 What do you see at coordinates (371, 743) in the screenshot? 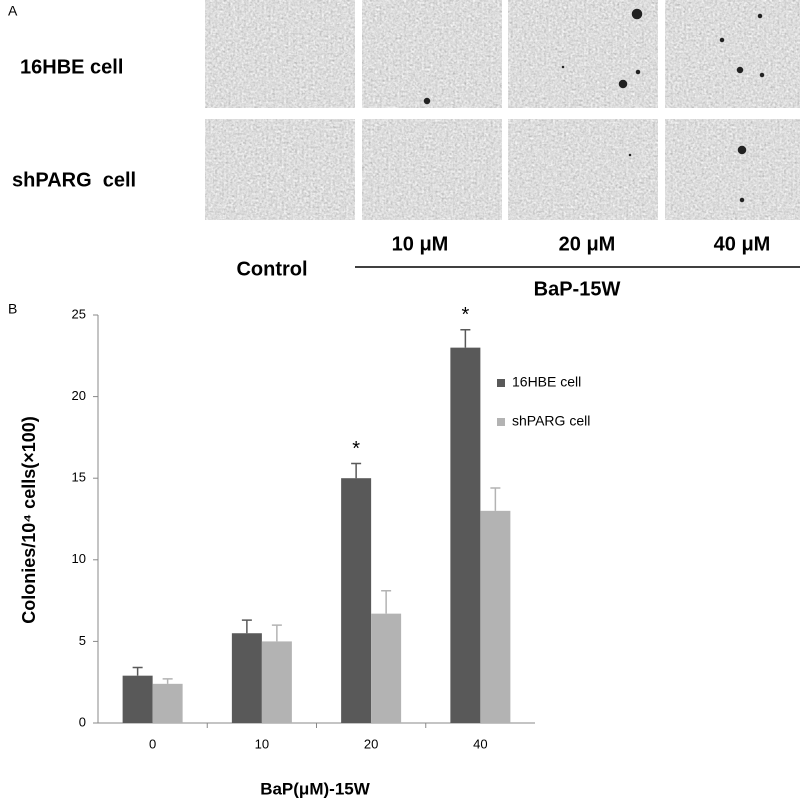
I see `x-tick-label: 20` at bounding box center [371, 743].